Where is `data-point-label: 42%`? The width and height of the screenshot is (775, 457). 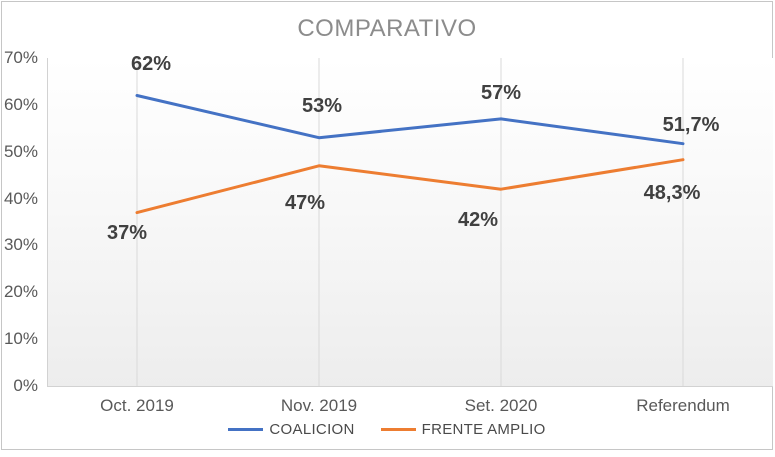
data-point-label: 42% is located at coordinates (478, 220).